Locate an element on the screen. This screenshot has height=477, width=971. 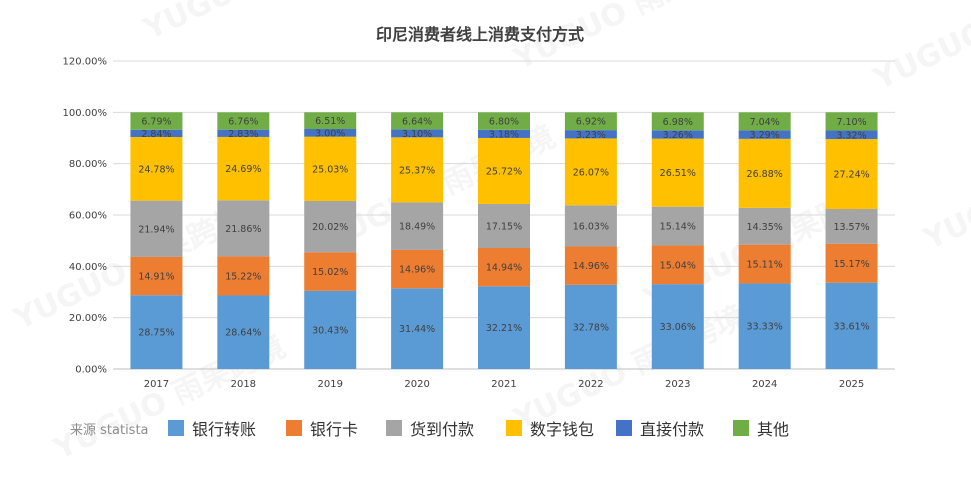
legend-item: 数字钱包 is located at coordinates (550, 429).